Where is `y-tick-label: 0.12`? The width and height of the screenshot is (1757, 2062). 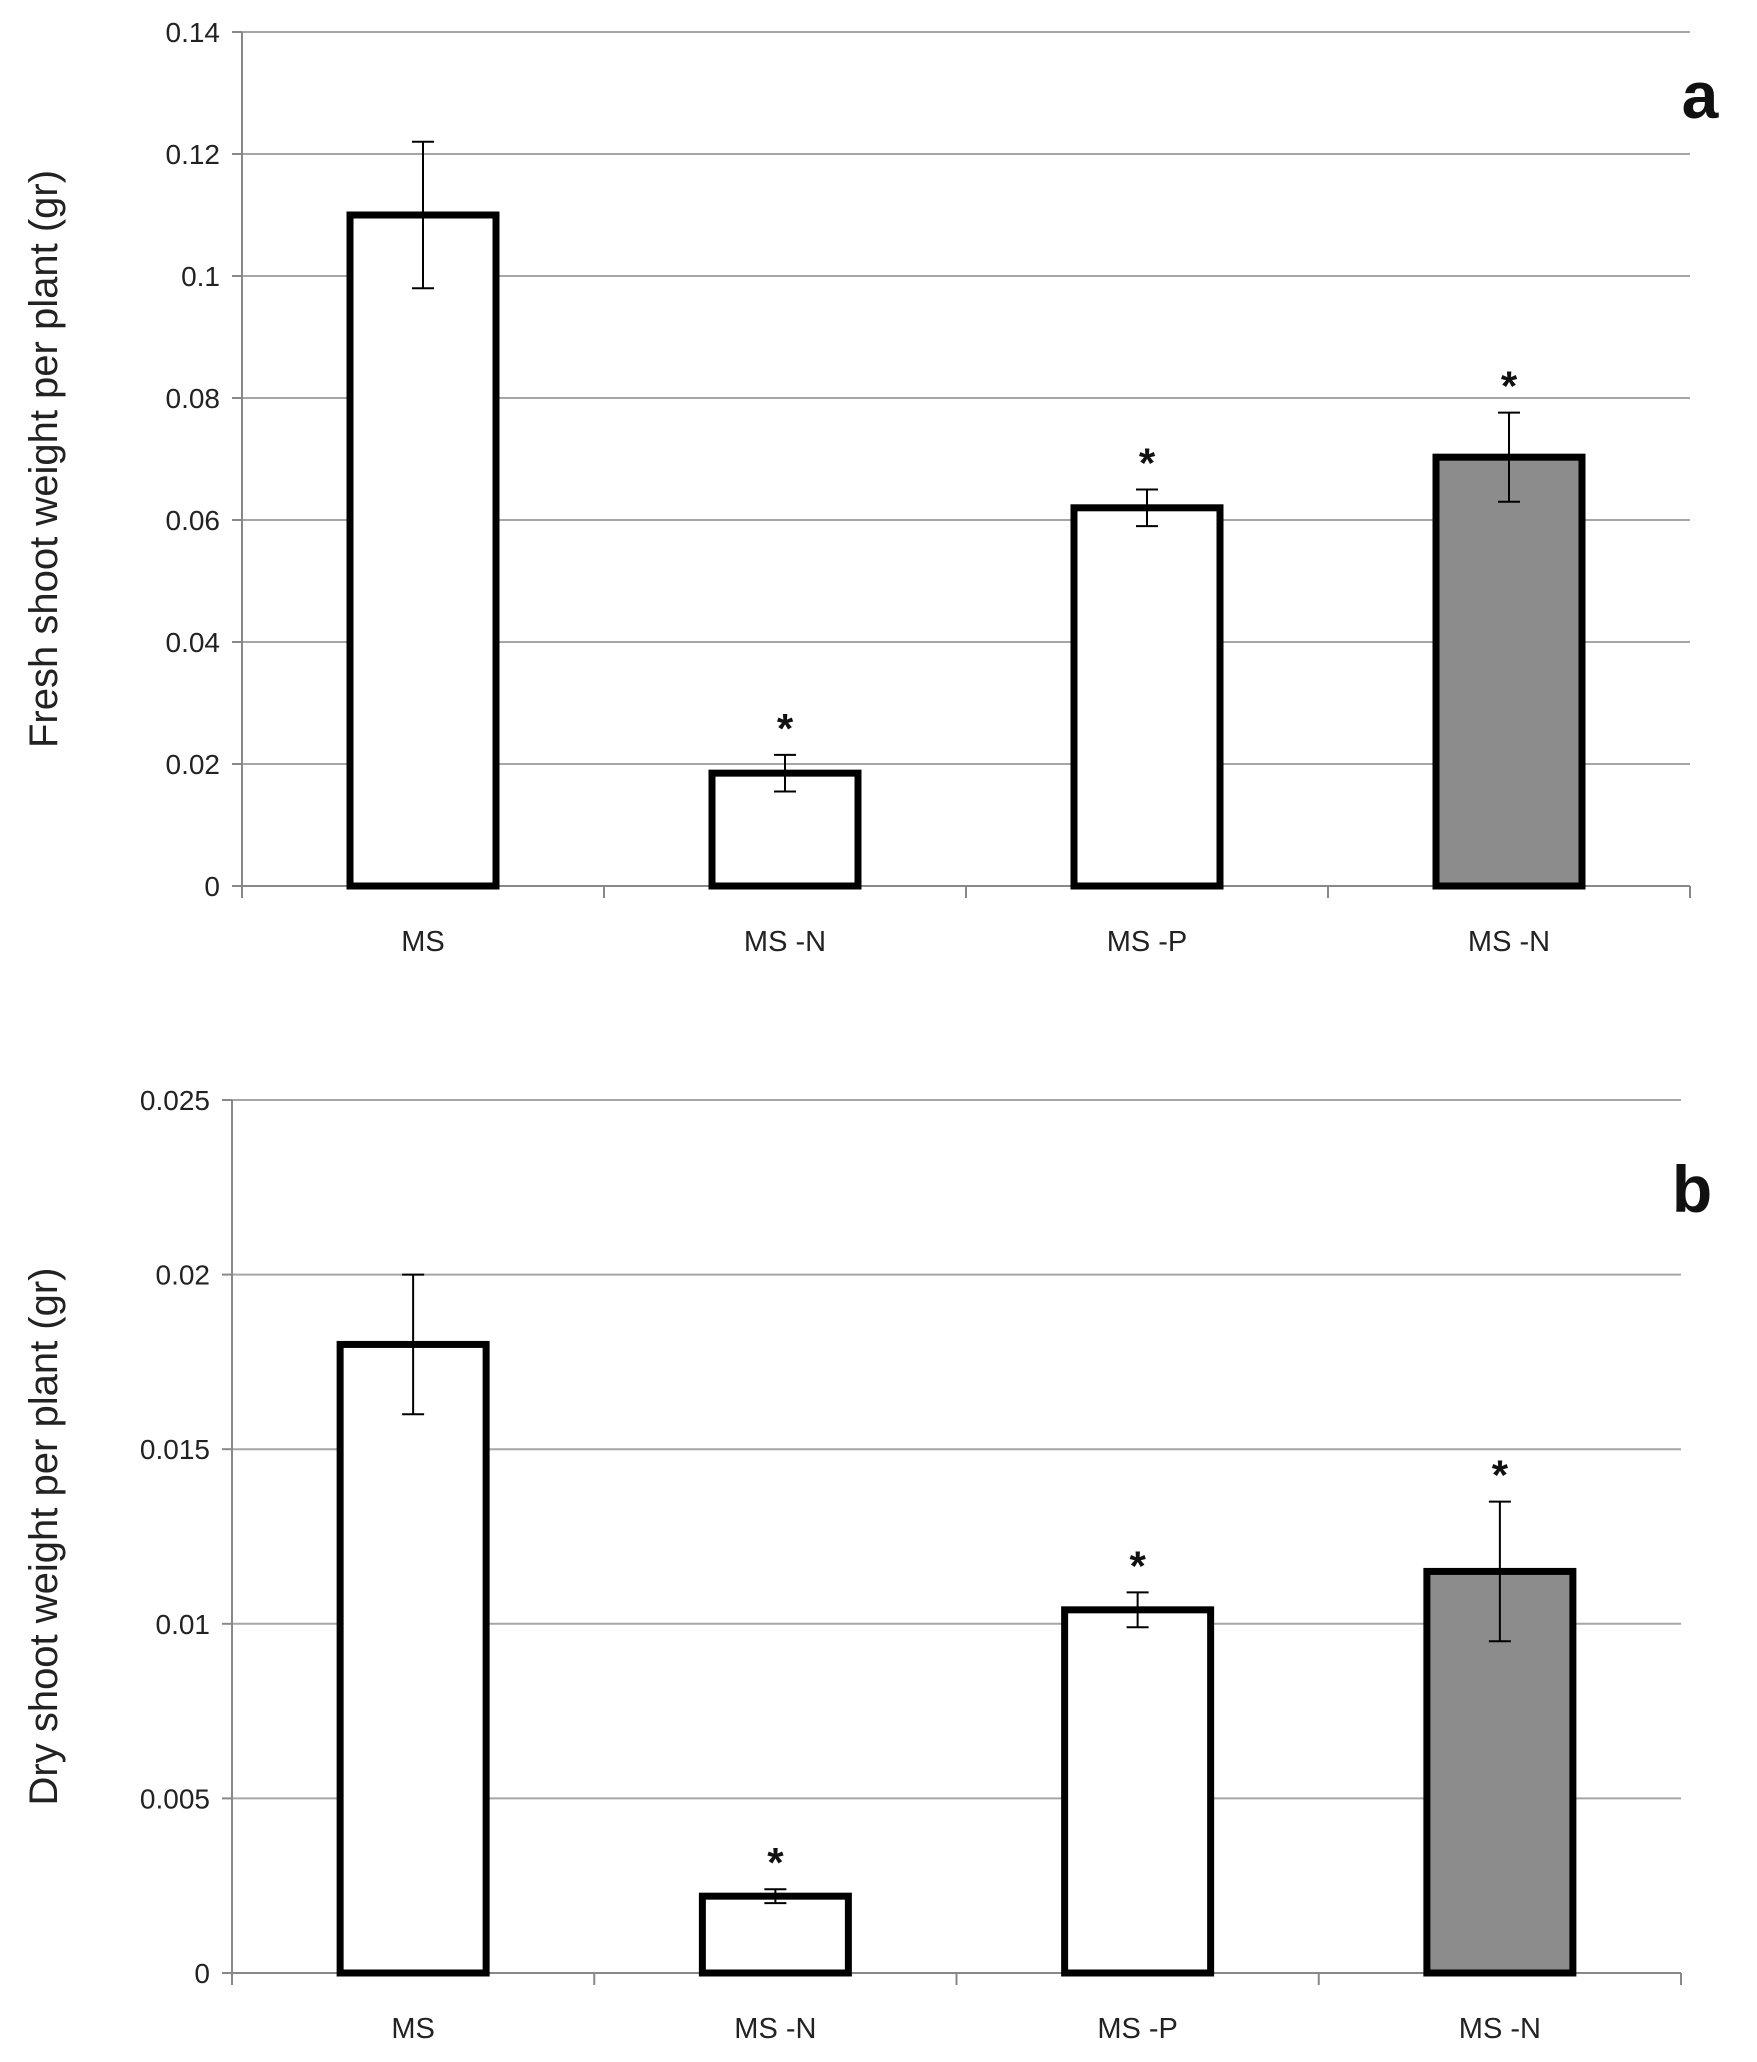
y-tick-label: 0.12 is located at coordinates (193, 154).